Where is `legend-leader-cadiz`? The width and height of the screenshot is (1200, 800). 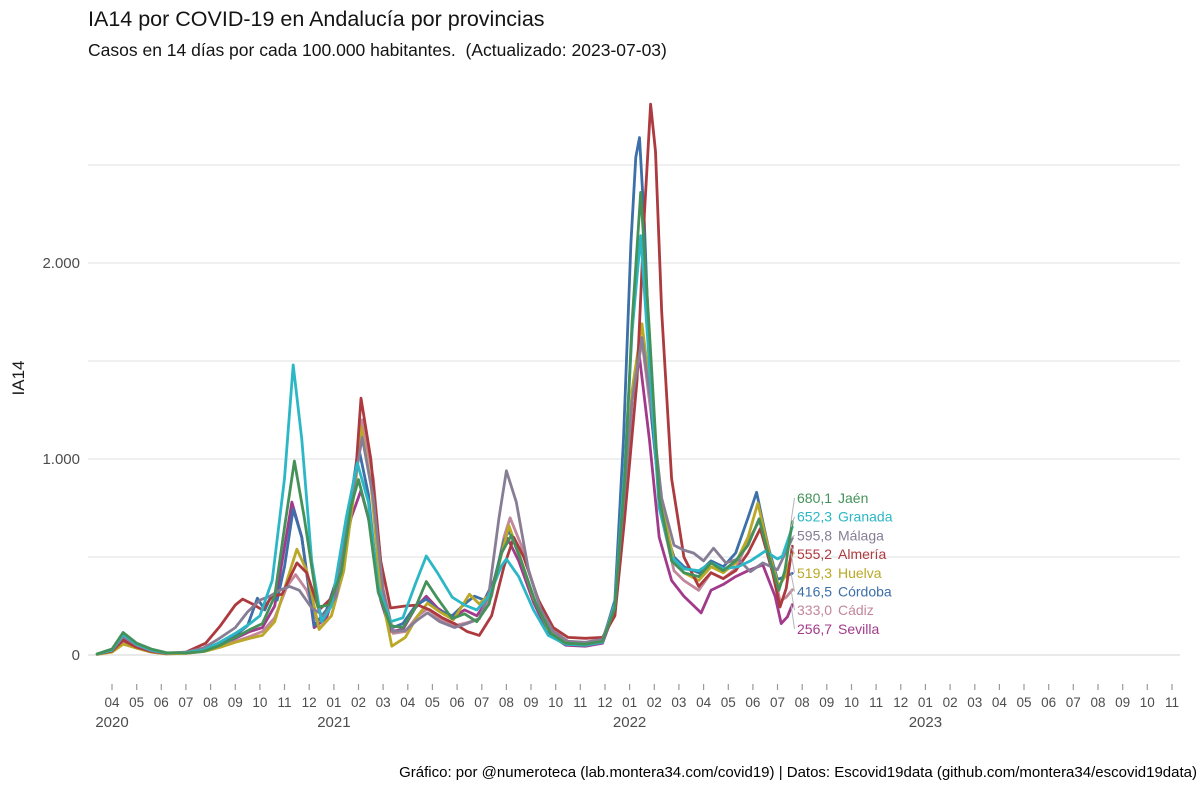 legend-leader-cadiz is located at coordinates (792, 600).